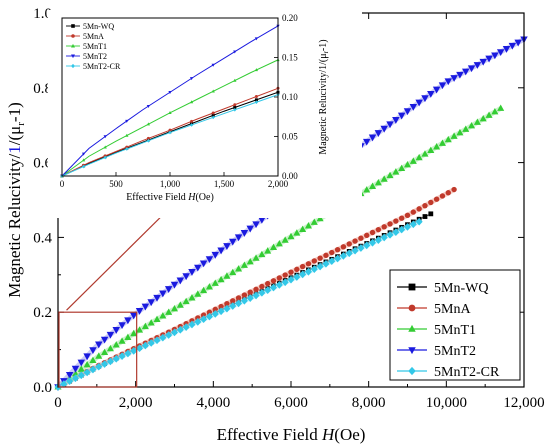 This screenshot has width=550, height=448. Describe the element at coordinates (42, 313) in the screenshot. I see `y-tick-label: 0.2` at that location.